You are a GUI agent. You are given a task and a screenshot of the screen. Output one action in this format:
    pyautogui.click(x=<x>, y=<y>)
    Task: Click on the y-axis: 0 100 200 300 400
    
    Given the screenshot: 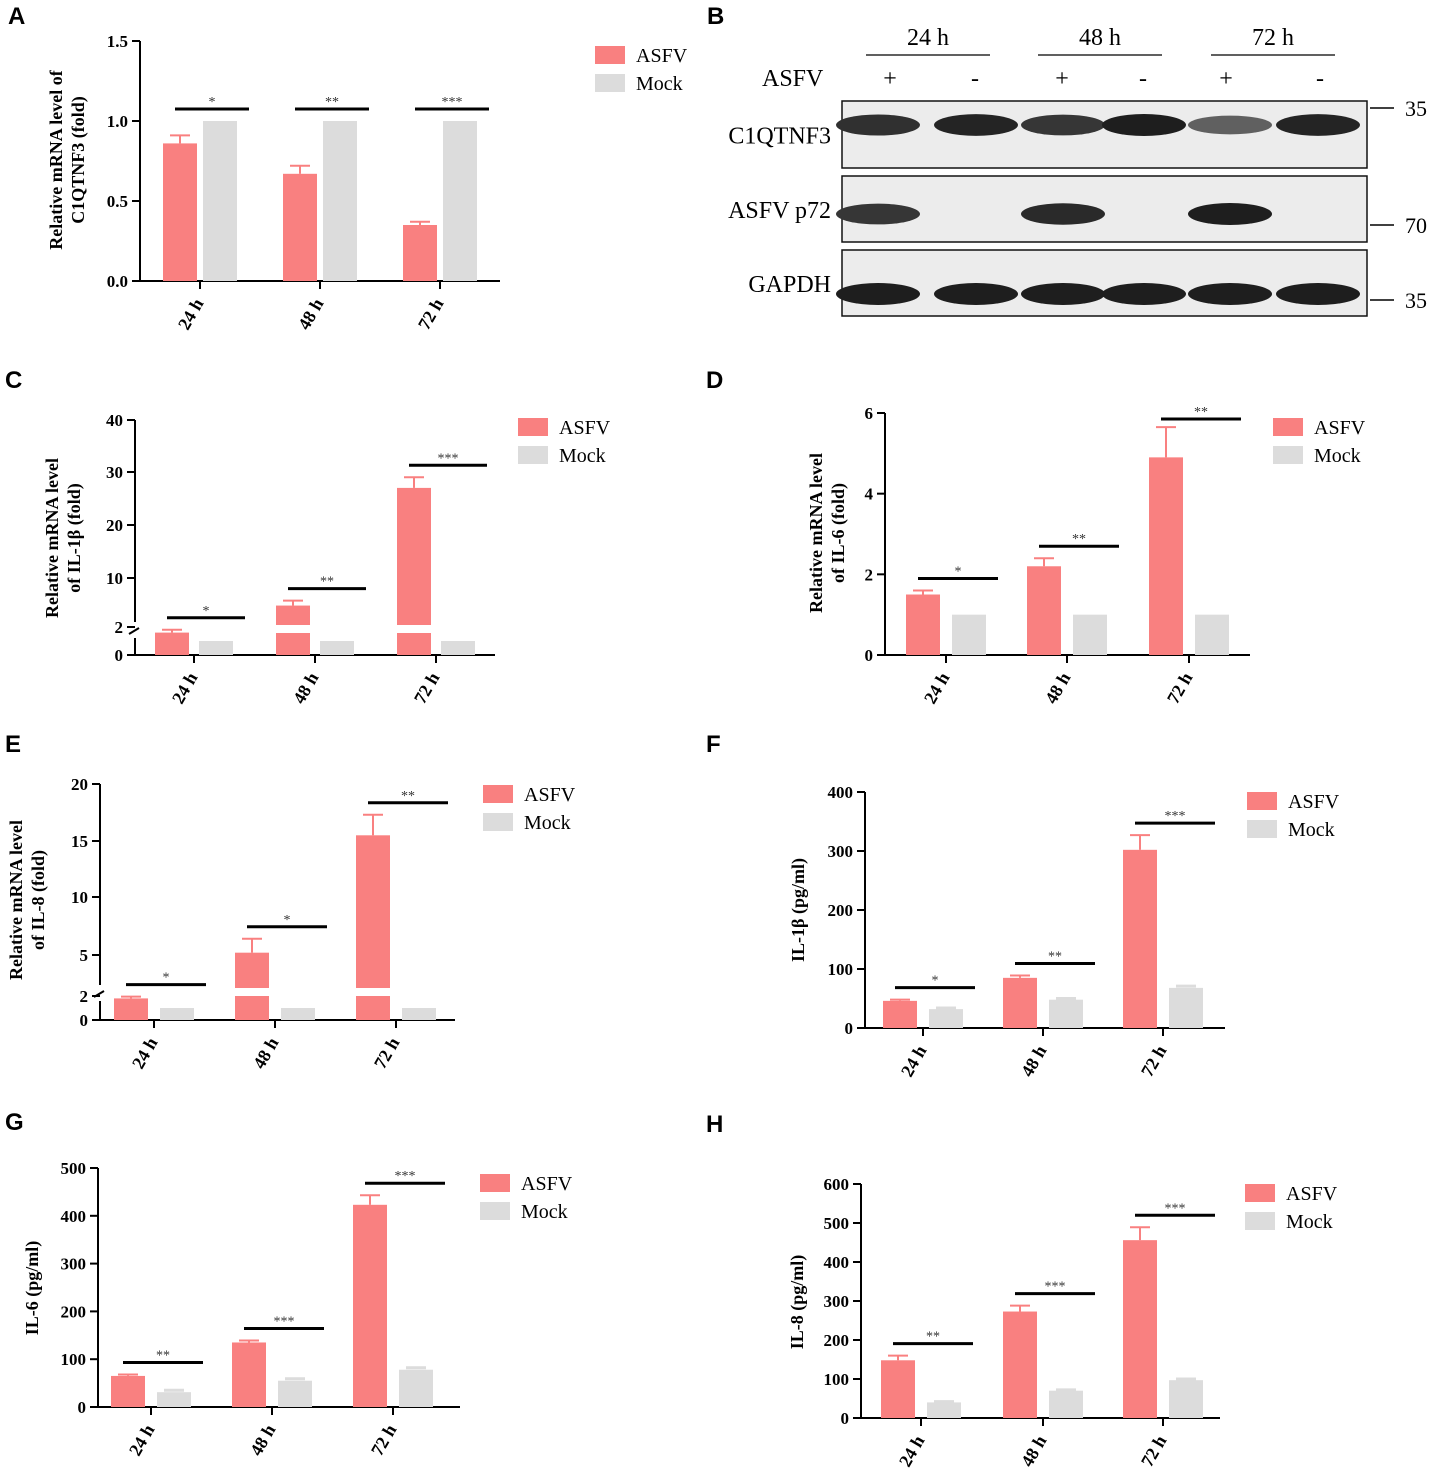 What is the action you would take?
    pyautogui.click(x=847, y=910)
    